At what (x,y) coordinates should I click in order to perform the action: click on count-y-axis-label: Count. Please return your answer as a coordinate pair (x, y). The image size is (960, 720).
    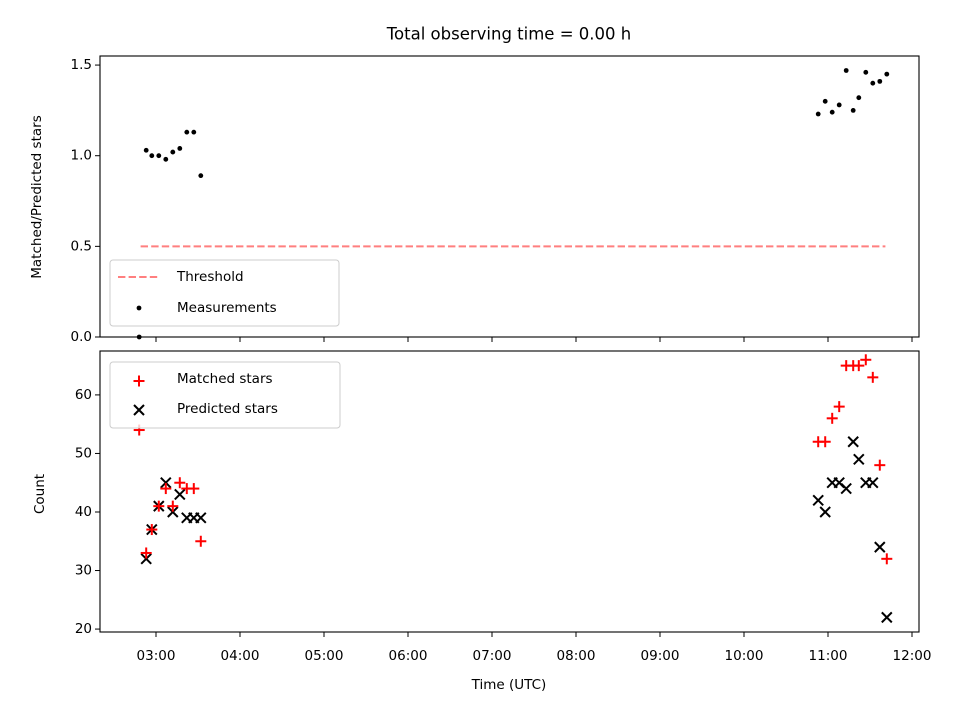
    Looking at the image, I should click on (40, 494).